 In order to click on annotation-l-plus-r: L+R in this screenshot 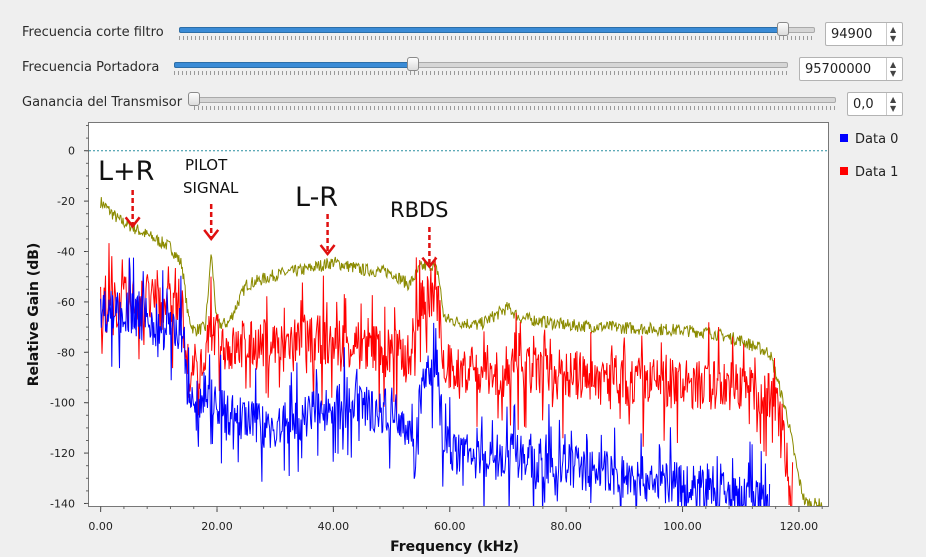, I will do `click(126, 171)`.